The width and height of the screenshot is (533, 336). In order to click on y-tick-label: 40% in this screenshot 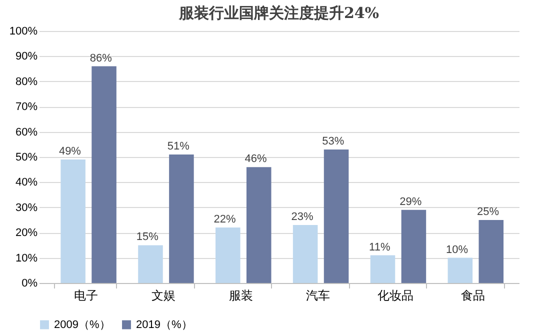, I will do `click(26, 182)`.